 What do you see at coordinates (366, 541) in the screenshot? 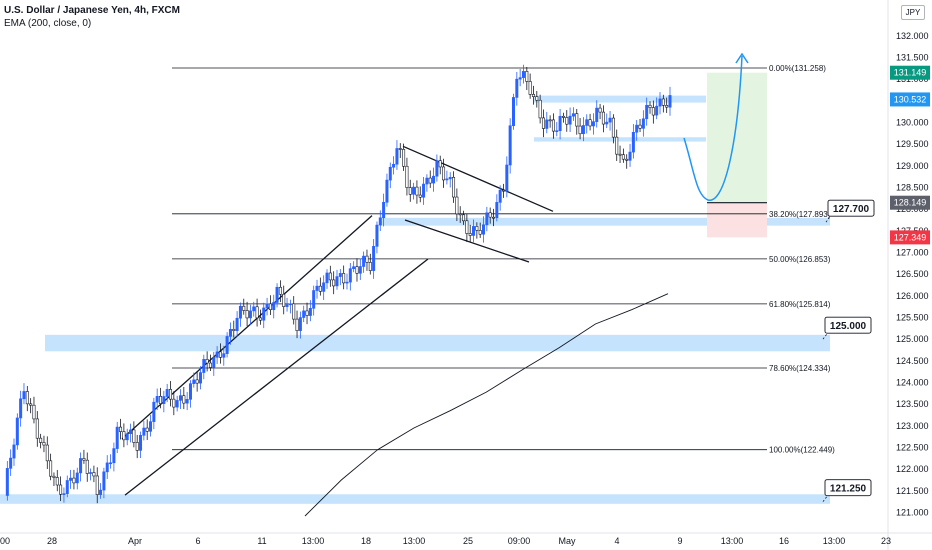
I see `x-tick-label: 18` at bounding box center [366, 541].